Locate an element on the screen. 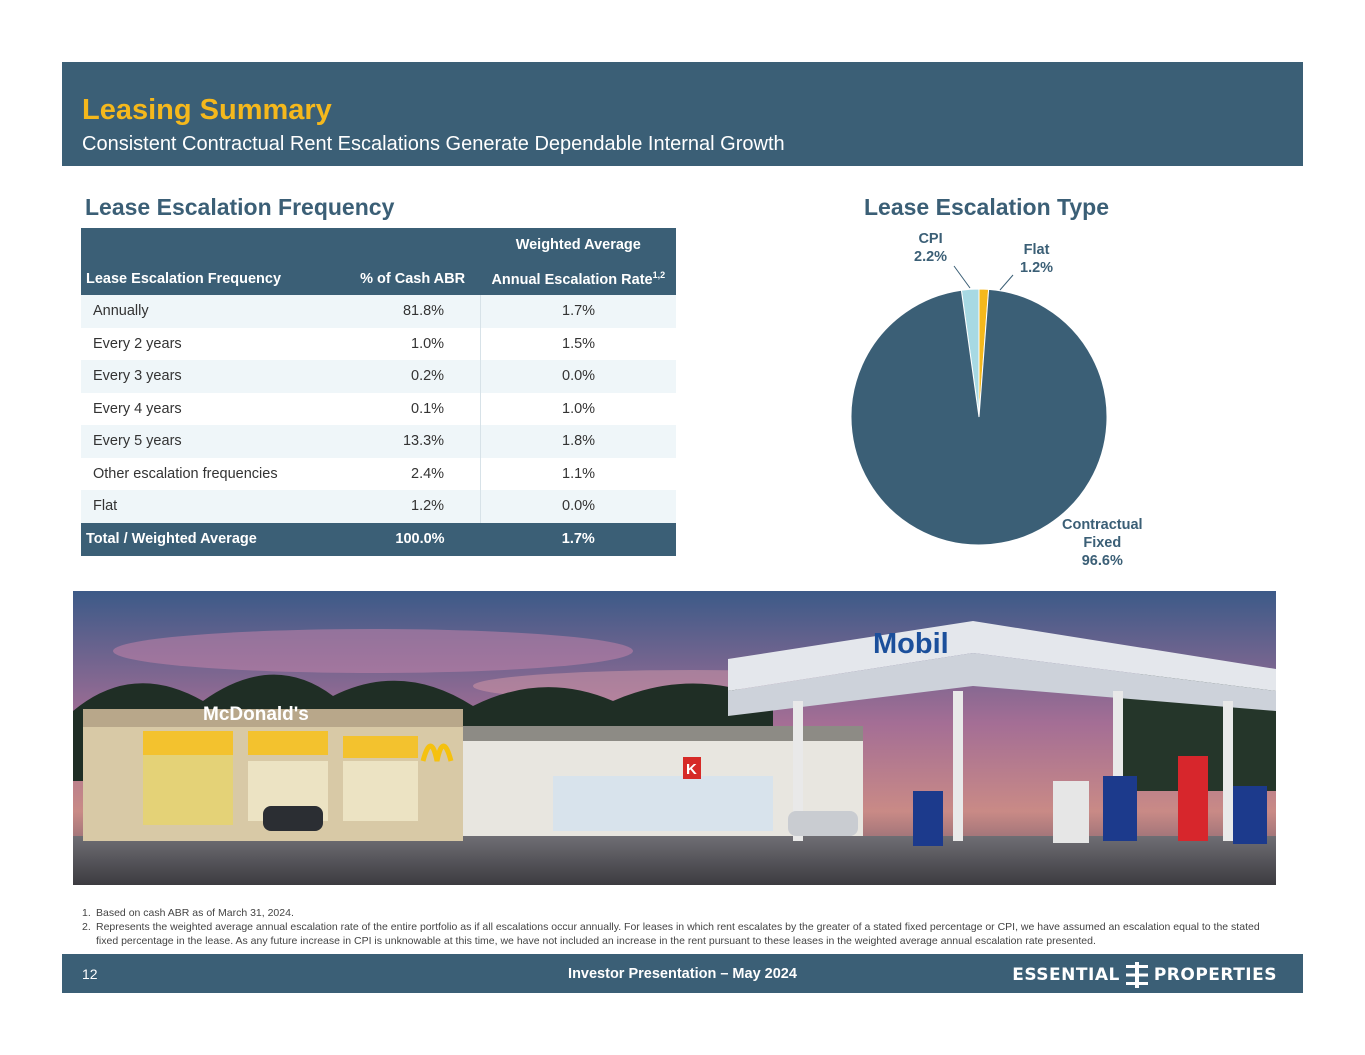 Image resolution: width=1365 pixels, height=1055 pixels. fixed-label: Contractual Fixed 96.6% is located at coordinates (1102, 543).